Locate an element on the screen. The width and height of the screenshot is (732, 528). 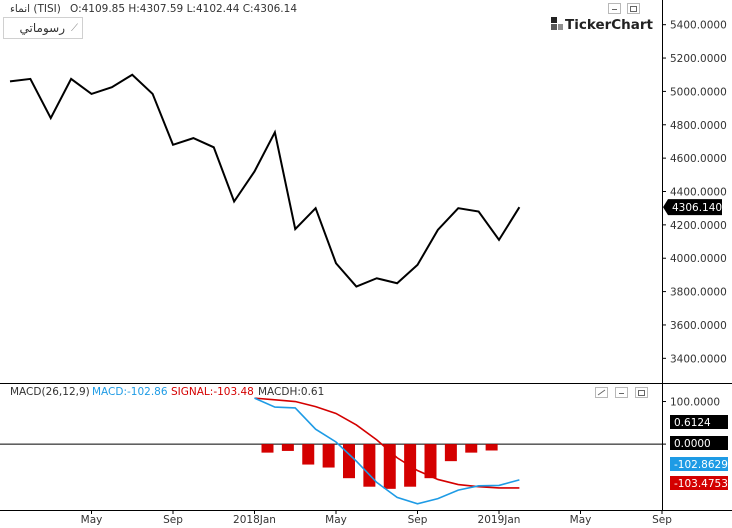
tickerchart-logo: TickerChart is located at coordinates (602, 25).